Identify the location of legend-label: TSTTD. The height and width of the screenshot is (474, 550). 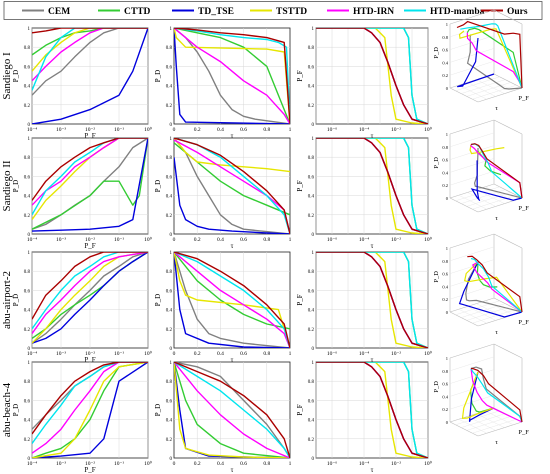
(291, 12).